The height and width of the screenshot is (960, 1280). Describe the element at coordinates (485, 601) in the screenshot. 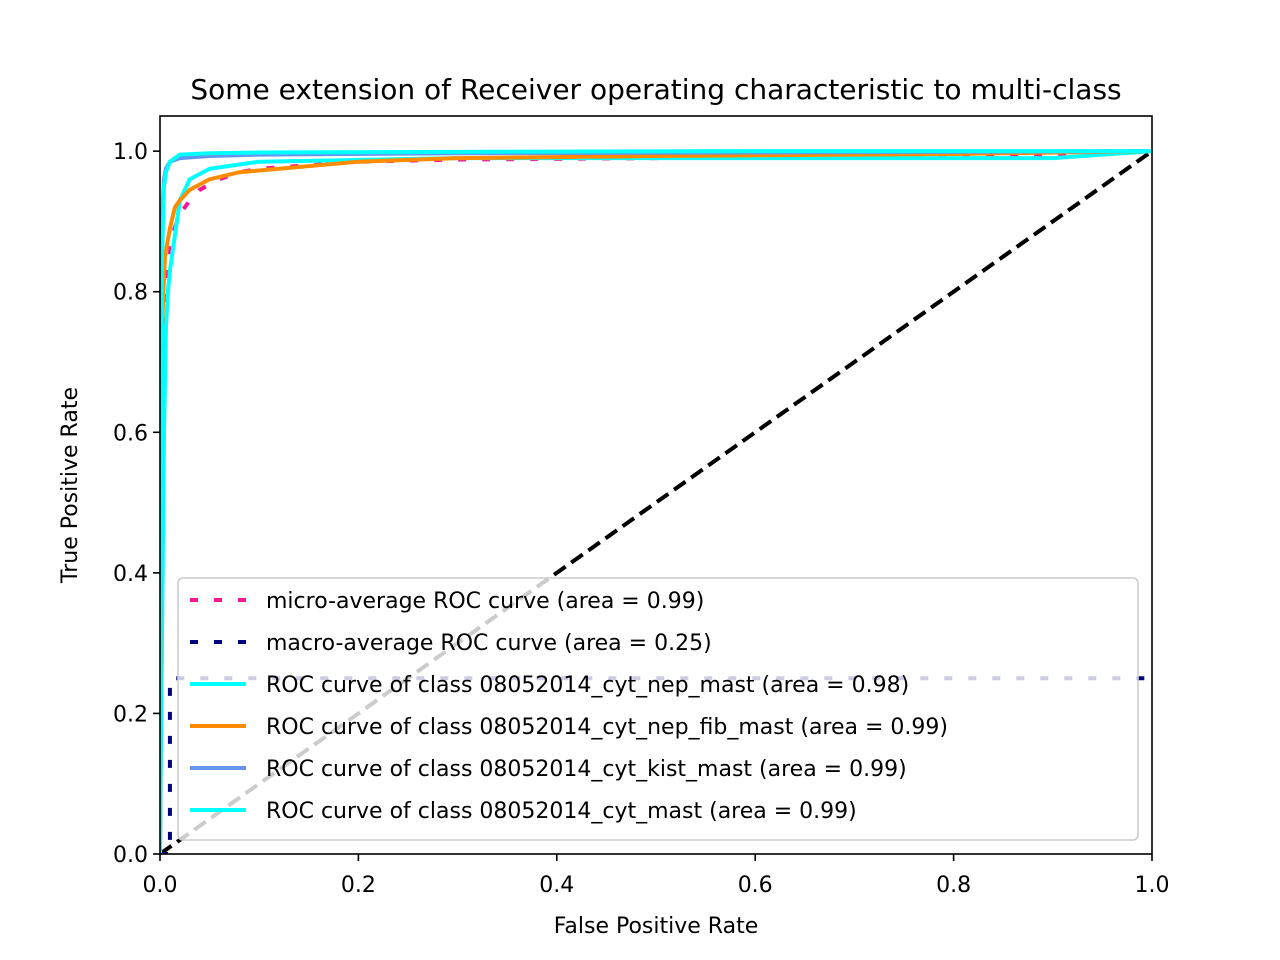

I see `legend-label-1: micro-average ROC curve (area = 0.99)` at that location.